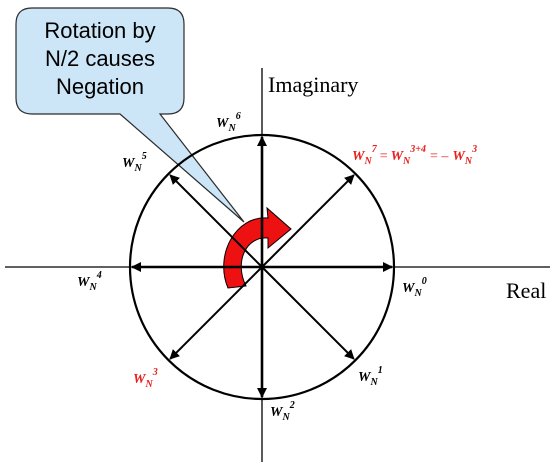 Image resolution: width=558 pixels, height=468 pixels. Describe the element at coordinates (100, 58) in the screenshot. I see `callout-line-2: N/2 causes` at that location.